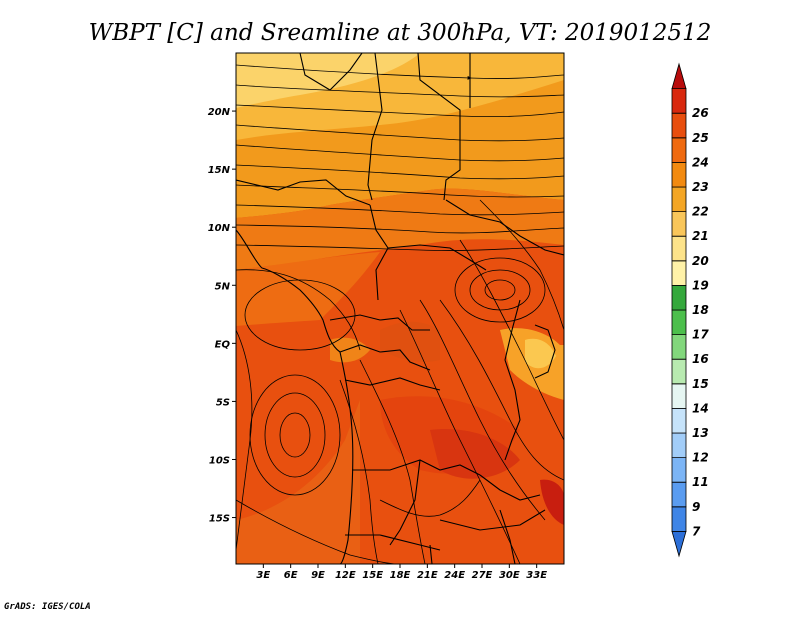 The width and height of the screenshot is (800, 618). I want to click on colorbar-label: 9, so click(696, 507).